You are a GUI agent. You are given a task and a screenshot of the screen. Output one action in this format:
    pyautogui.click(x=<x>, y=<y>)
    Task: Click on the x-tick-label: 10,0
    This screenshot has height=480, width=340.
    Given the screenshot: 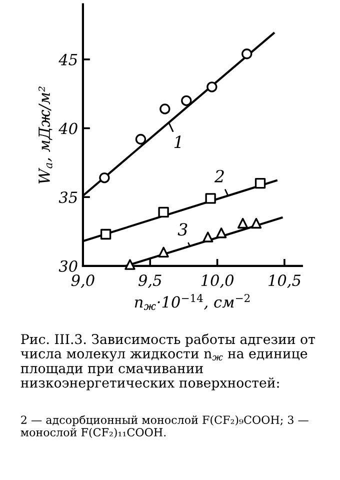 What is the action you would take?
    pyautogui.click(x=217, y=281)
    